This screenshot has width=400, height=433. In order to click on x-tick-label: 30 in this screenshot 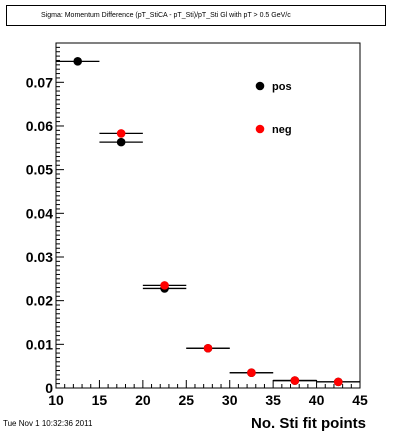, I will do `click(230, 400)`.